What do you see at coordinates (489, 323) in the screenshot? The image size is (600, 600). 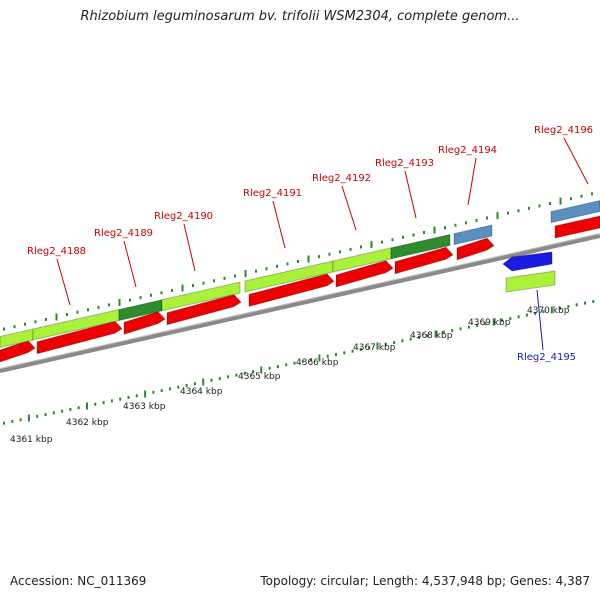 I see `scale-label: 4369 kbp` at bounding box center [489, 323].